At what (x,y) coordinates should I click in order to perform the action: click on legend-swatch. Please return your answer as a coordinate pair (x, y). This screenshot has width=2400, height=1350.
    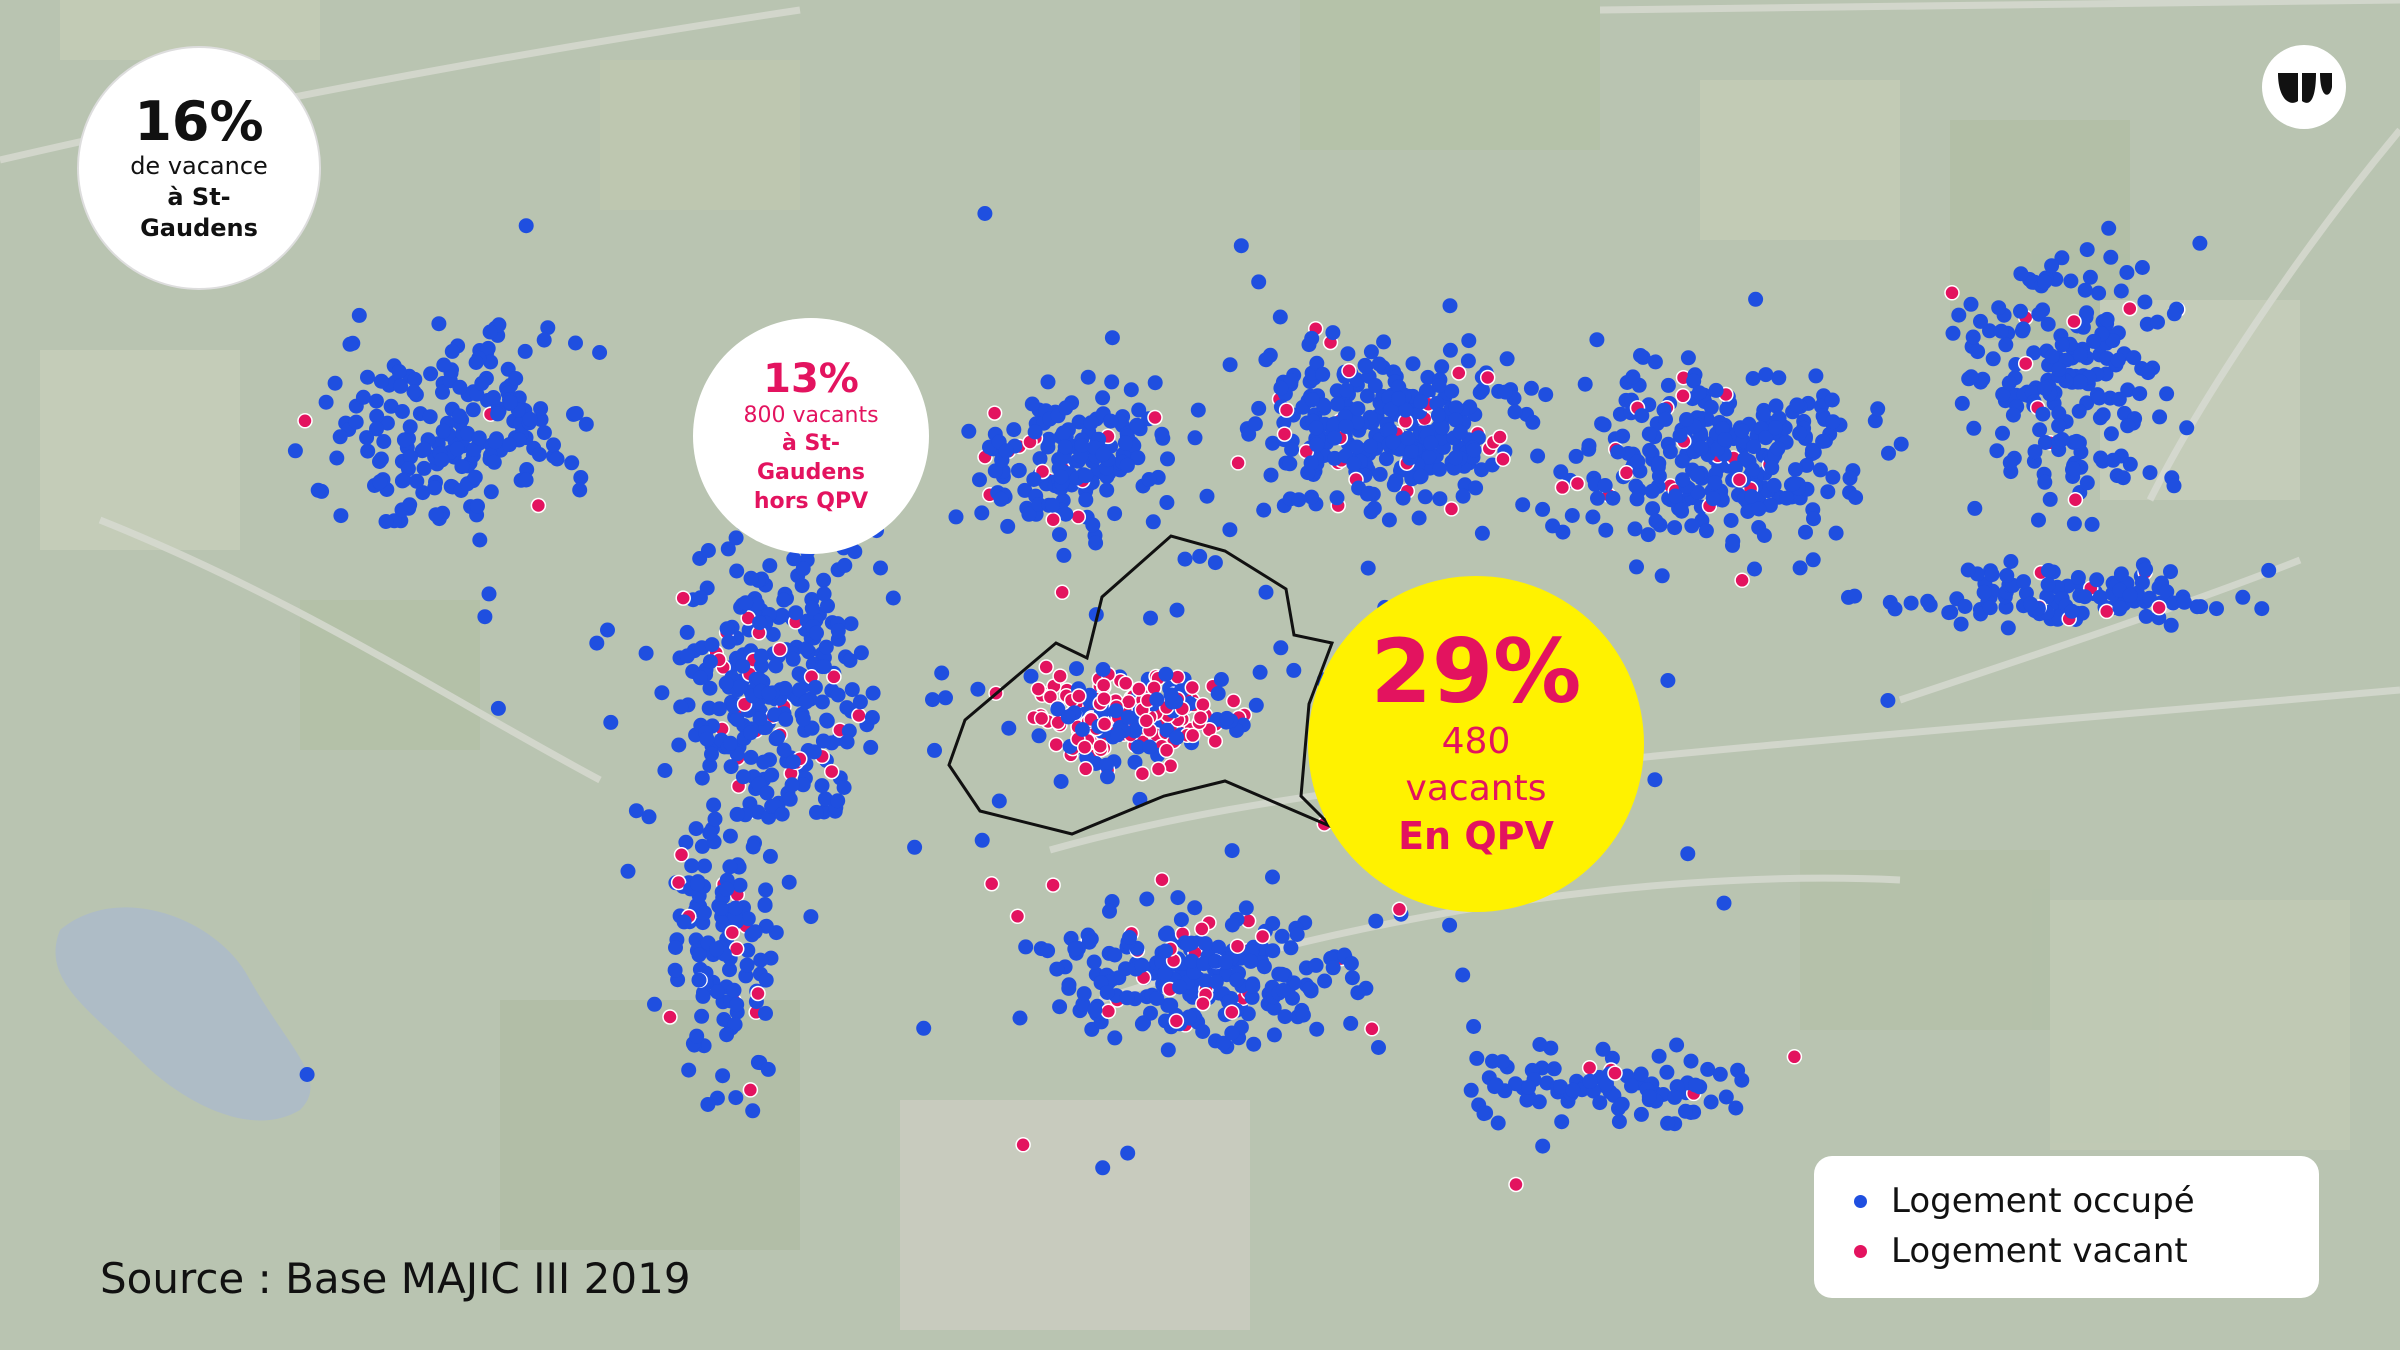
    Looking at the image, I should click on (1860, 1251).